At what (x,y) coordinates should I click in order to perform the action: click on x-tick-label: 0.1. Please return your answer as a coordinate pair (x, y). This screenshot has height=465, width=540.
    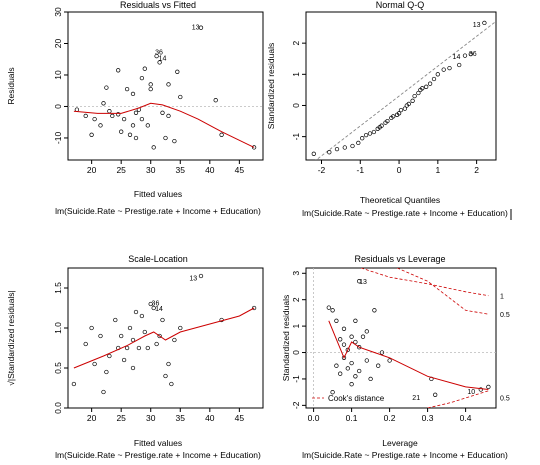
    Looking at the image, I should click on (352, 418).